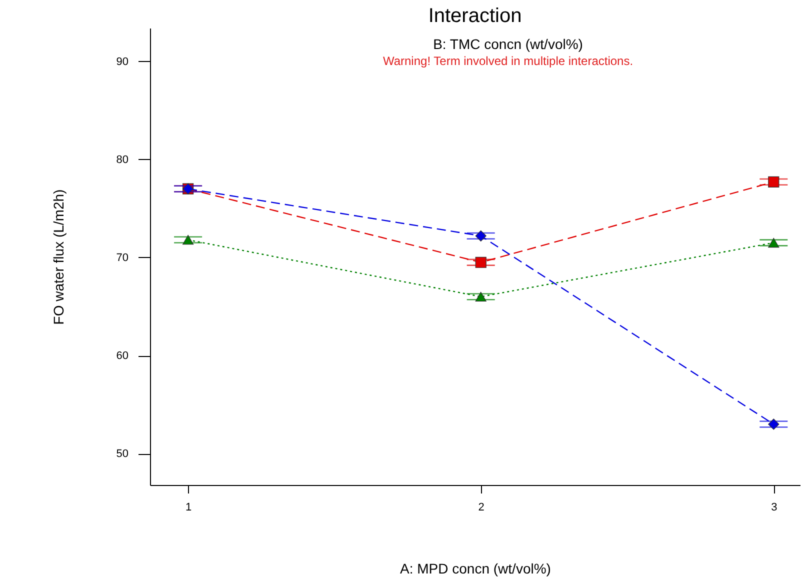 This screenshot has width=802, height=579. I want to click on y-tick-label: 50, so click(122, 454).